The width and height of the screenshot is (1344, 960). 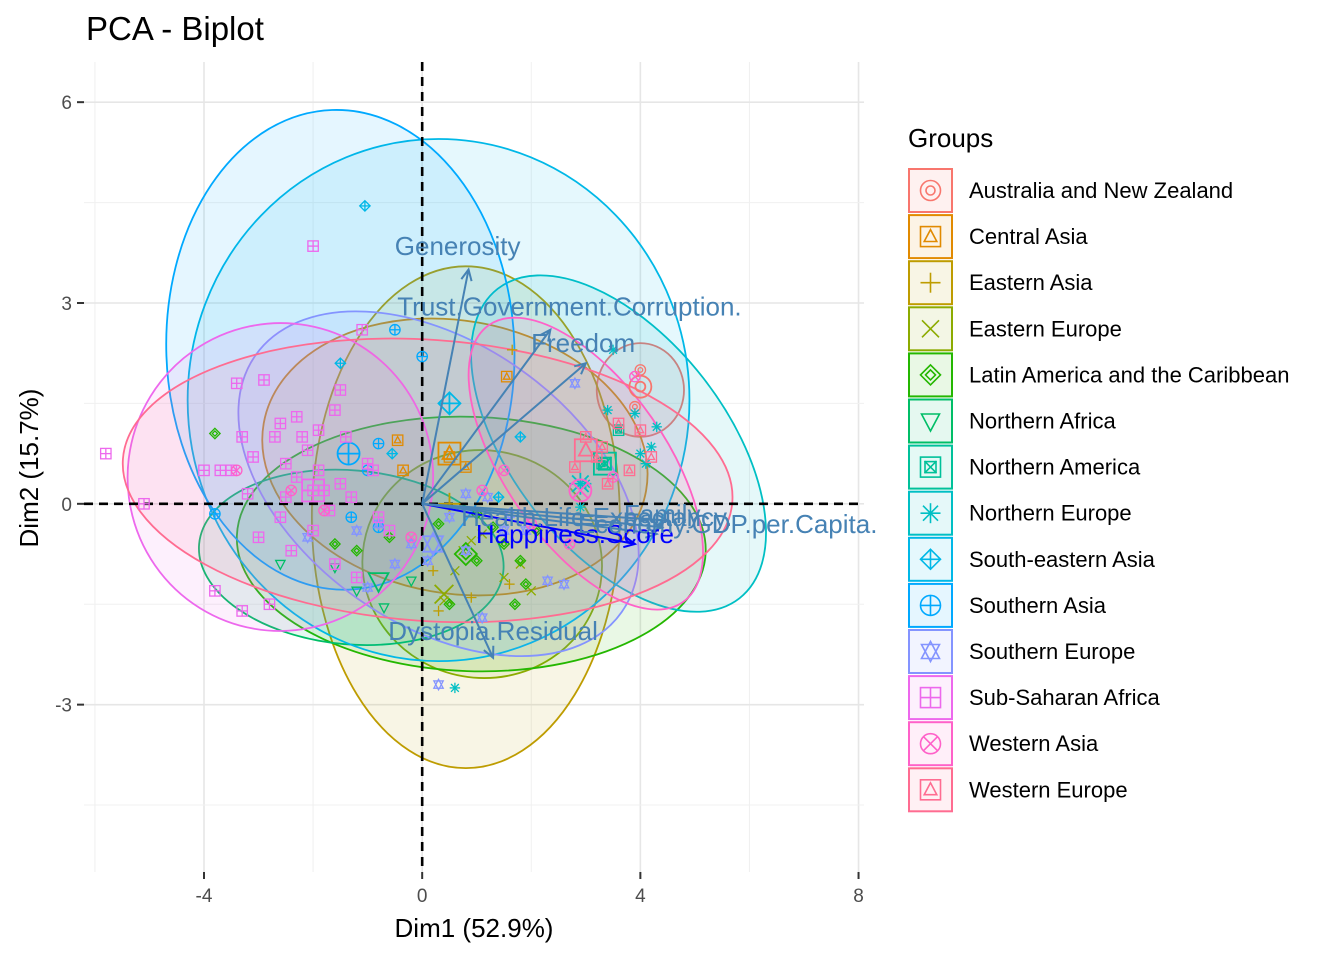 I want to click on x-axis-label: Dim1 (52.9%), so click(x=474, y=928).